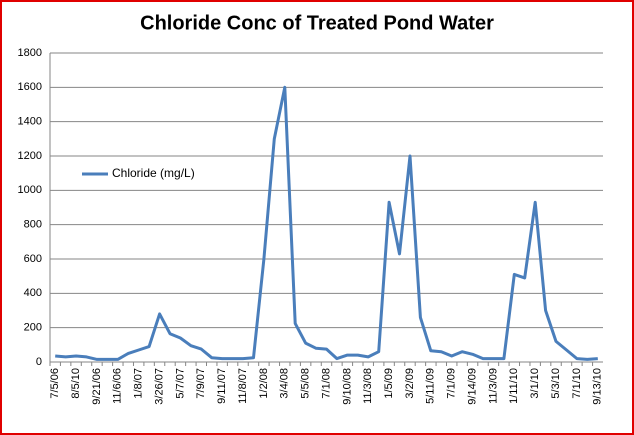  Describe the element at coordinates (306, 383) in the screenshot. I see `x-tick-label: 5/5/08` at that location.